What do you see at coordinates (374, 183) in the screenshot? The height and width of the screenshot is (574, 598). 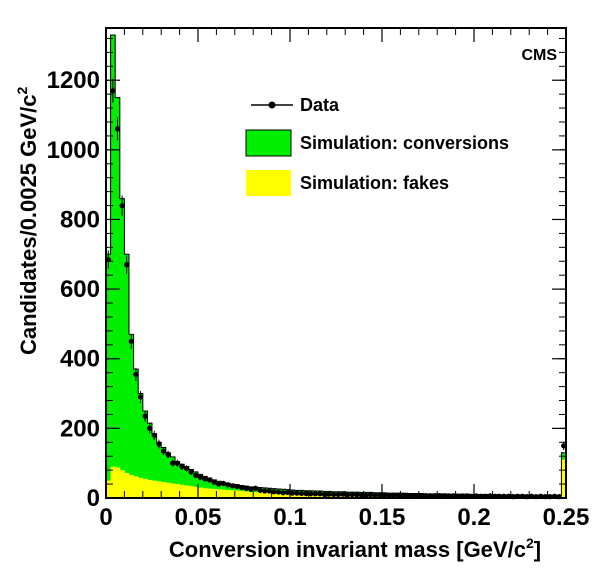 I see `legend-fakes-label: Simulation: fakes` at bounding box center [374, 183].